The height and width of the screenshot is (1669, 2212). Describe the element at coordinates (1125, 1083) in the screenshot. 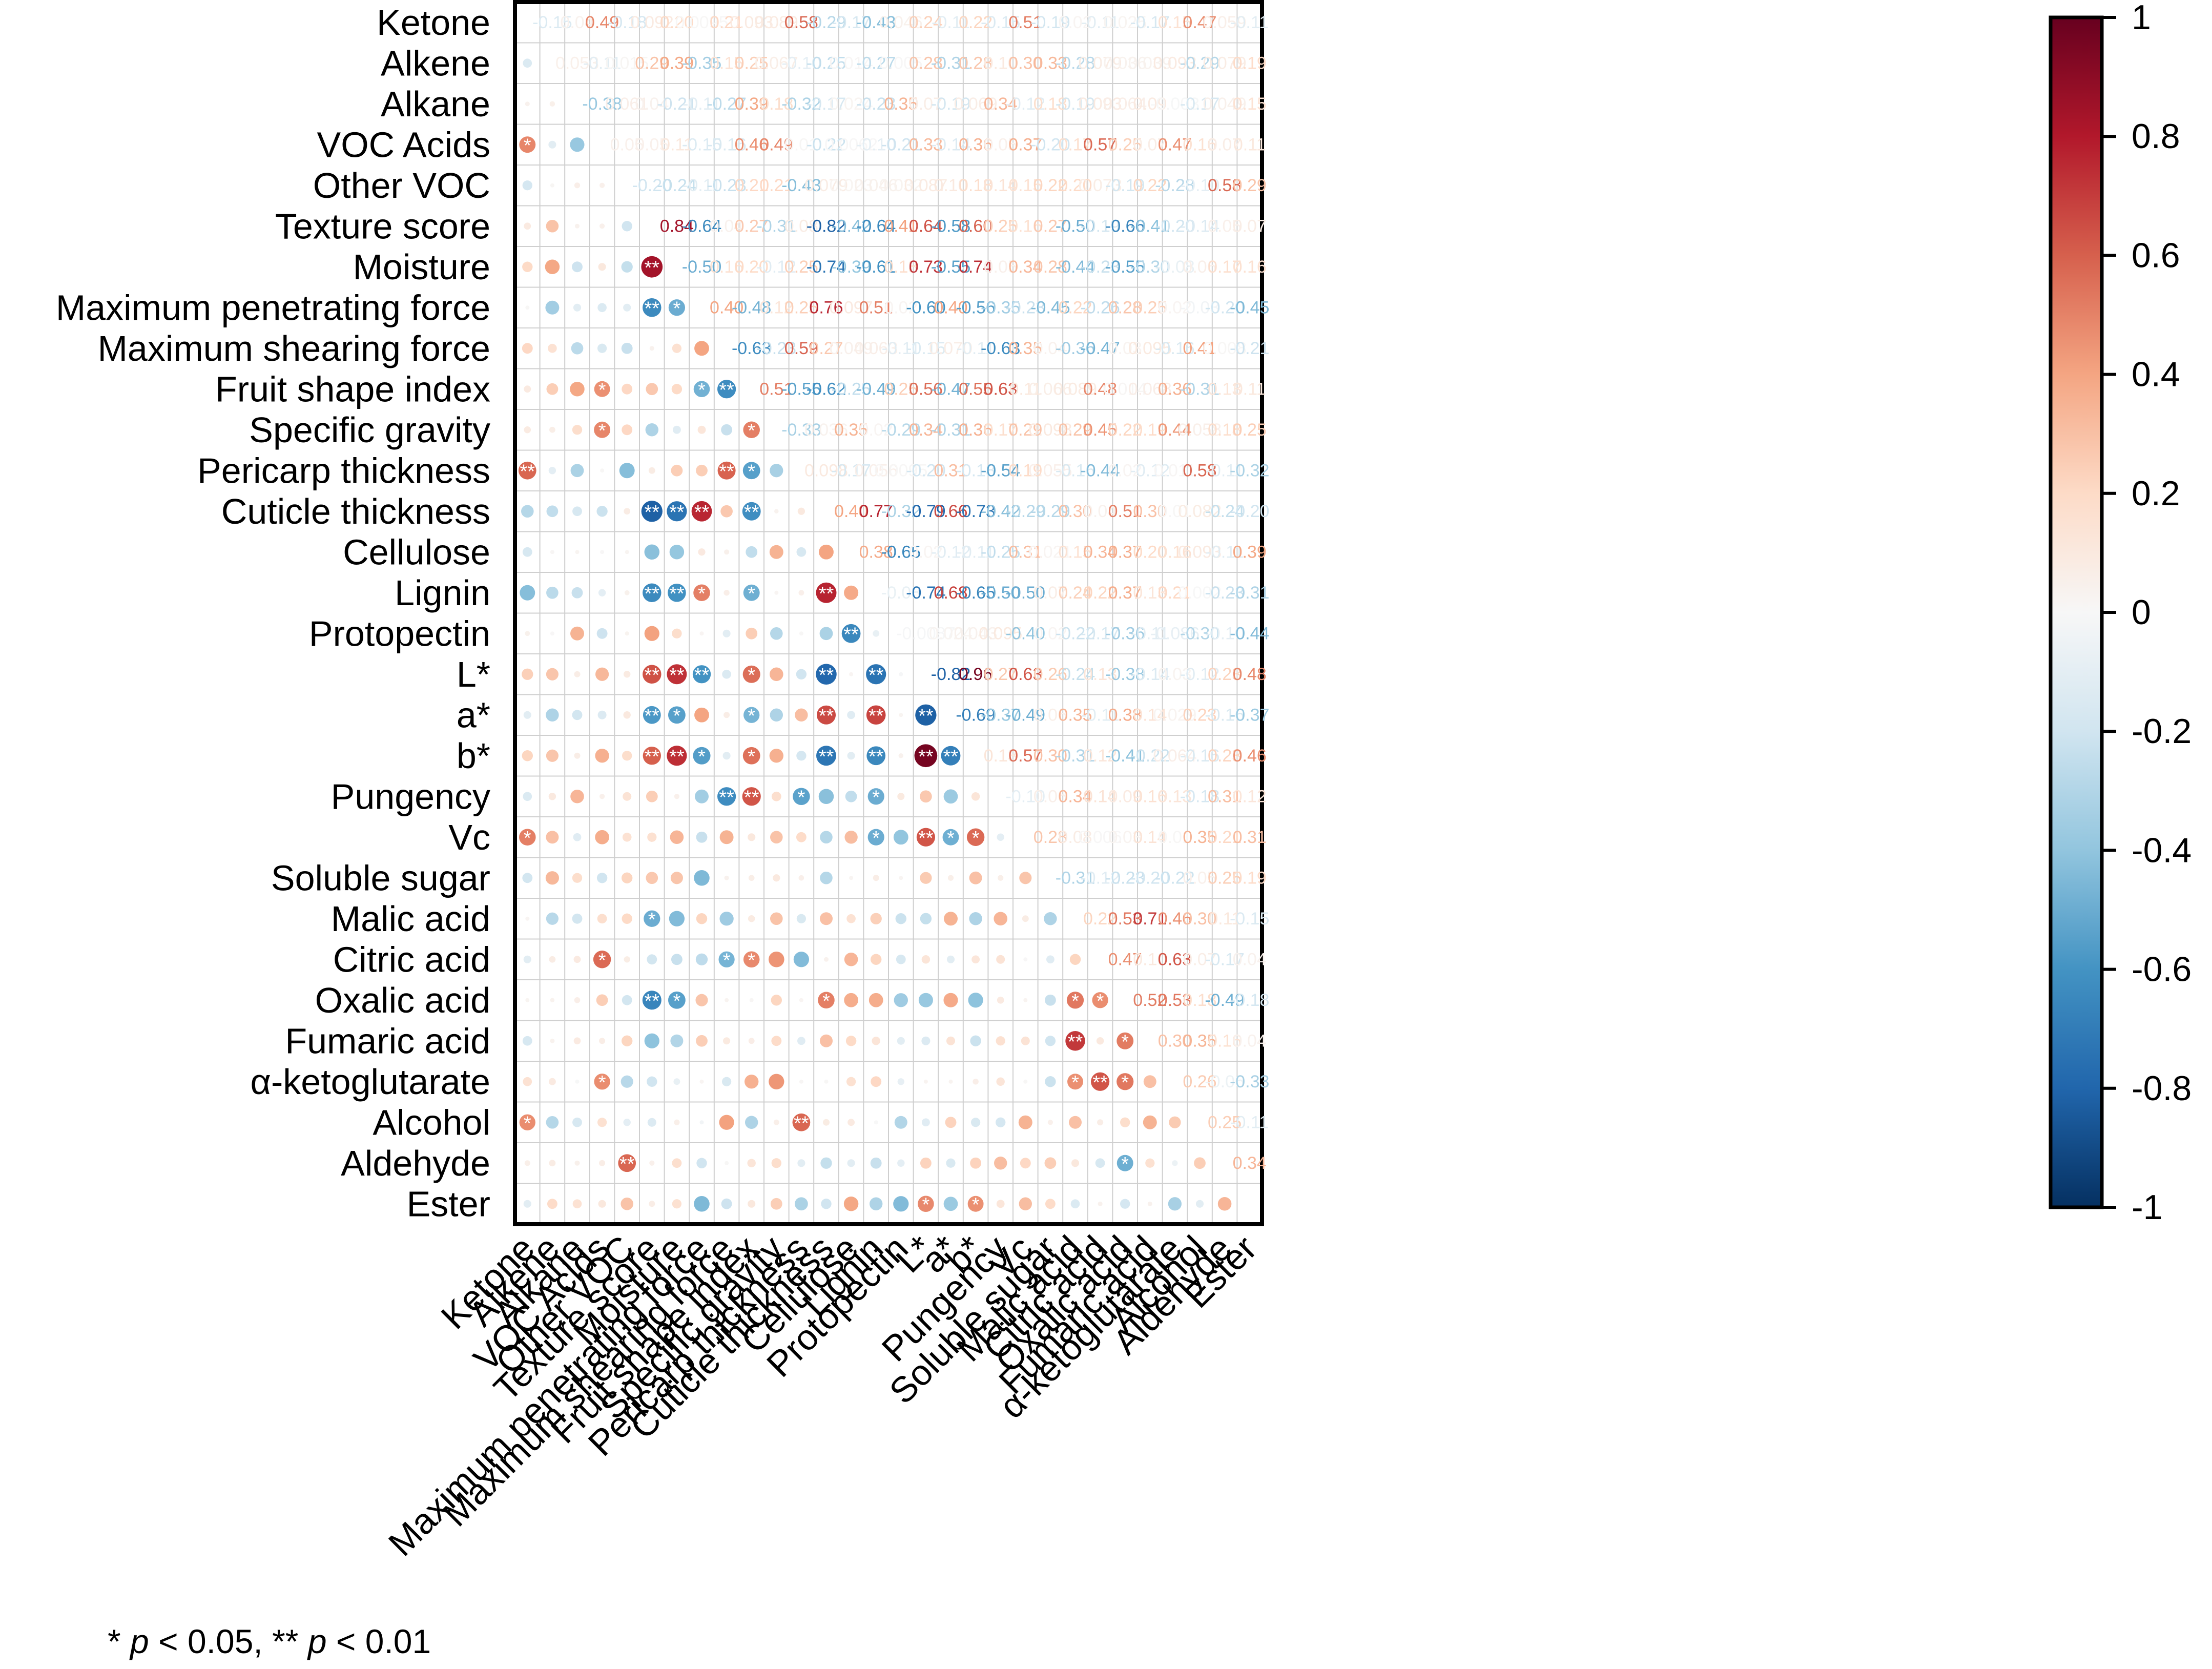

I see `significance-mark-alpha-ketoglutarate-oxalic-acid: *` at that location.